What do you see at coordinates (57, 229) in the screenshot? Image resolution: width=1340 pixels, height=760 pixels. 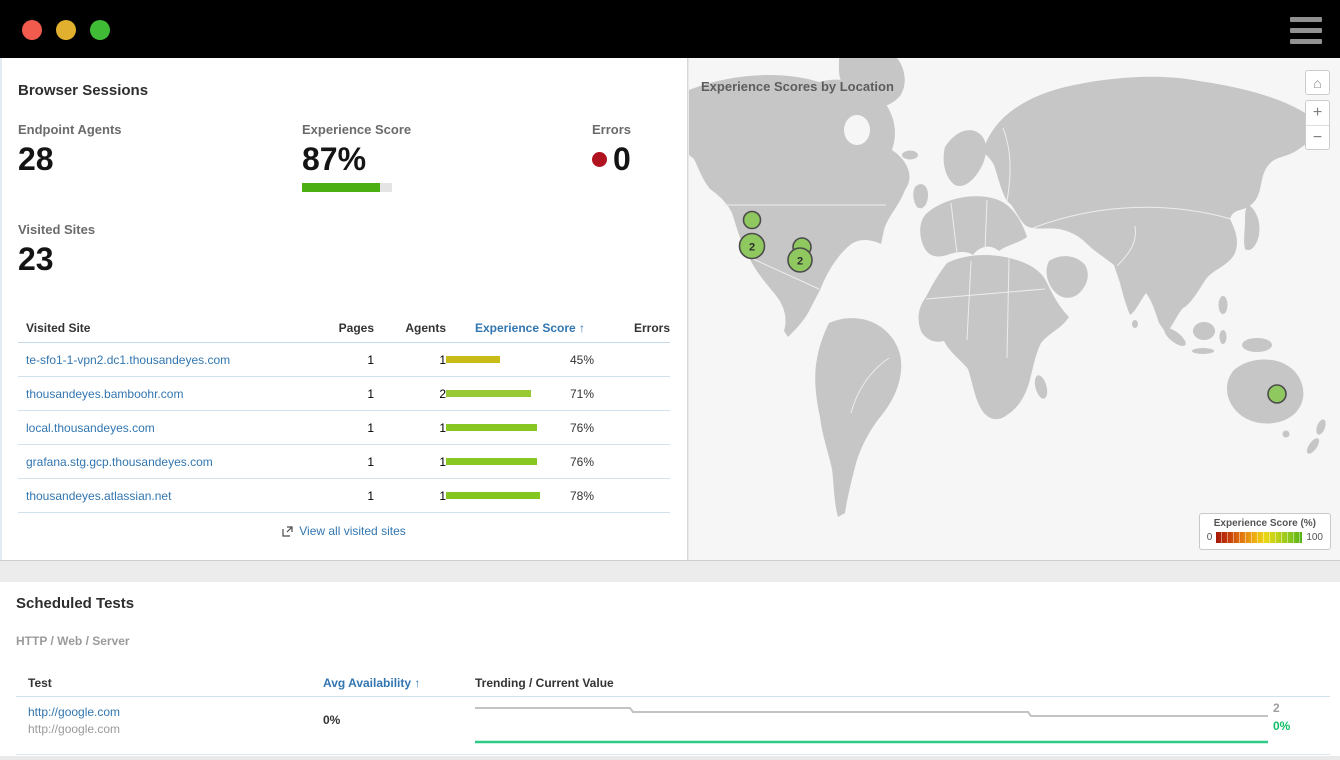 I see `stat-label: Visited Sites` at bounding box center [57, 229].